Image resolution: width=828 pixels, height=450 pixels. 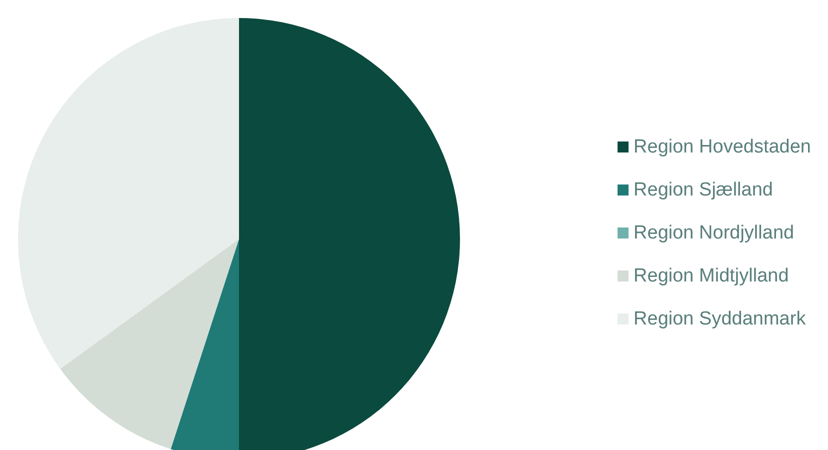 What do you see at coordinates (723, 147) in the screenshot?
I see `legend-label: Region Hovedstaden` at bounding box center [723, 147].